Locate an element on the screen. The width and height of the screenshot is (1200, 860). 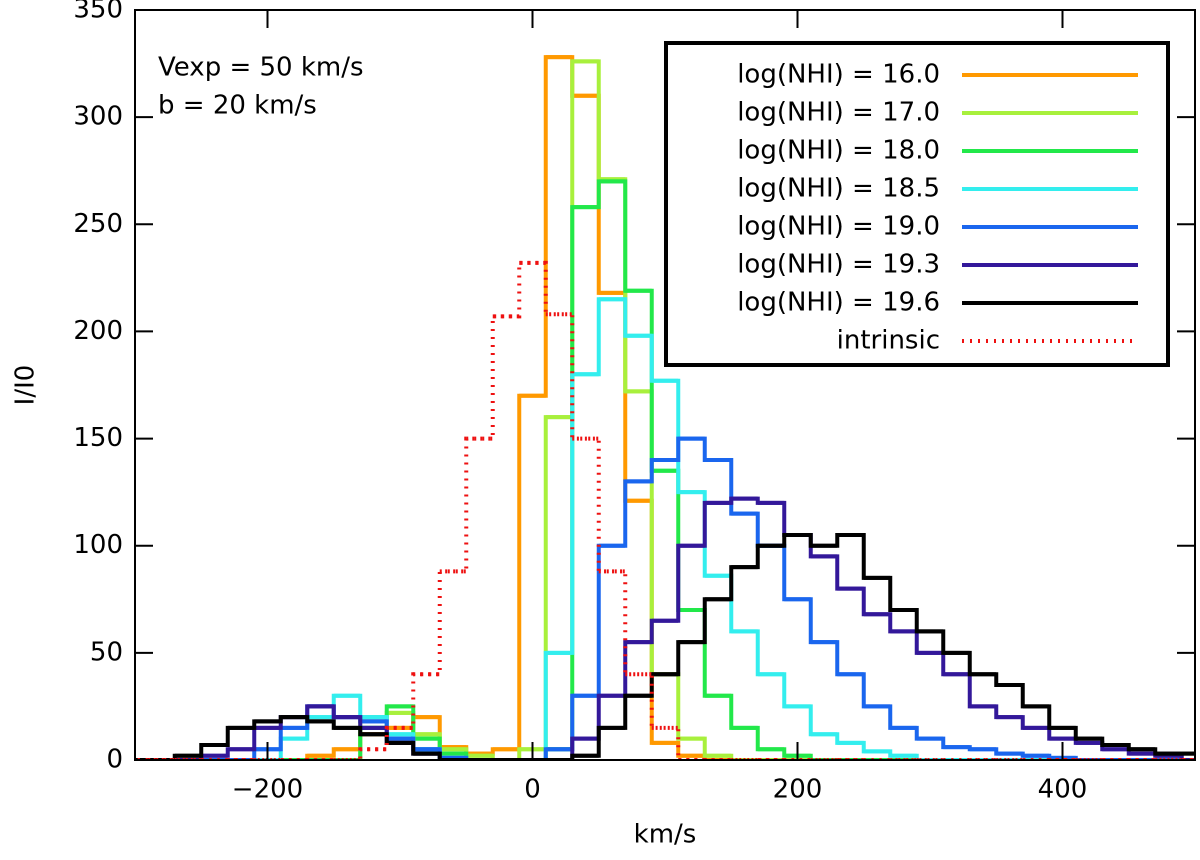
y-tick-label: 200 is located at coordinates (98, 331).